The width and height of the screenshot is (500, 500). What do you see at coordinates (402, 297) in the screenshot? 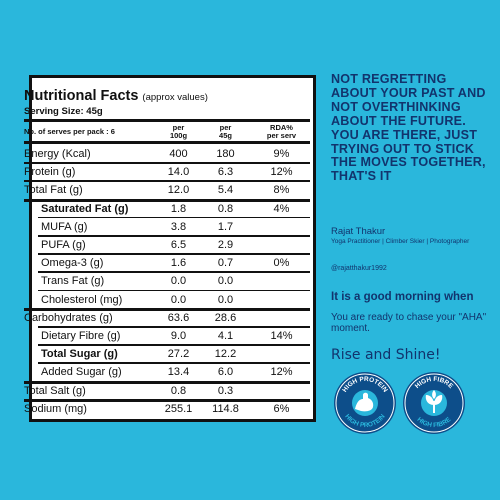
I see `good-morning-heading: It is a good morning when` at bounding box center [402, 297].